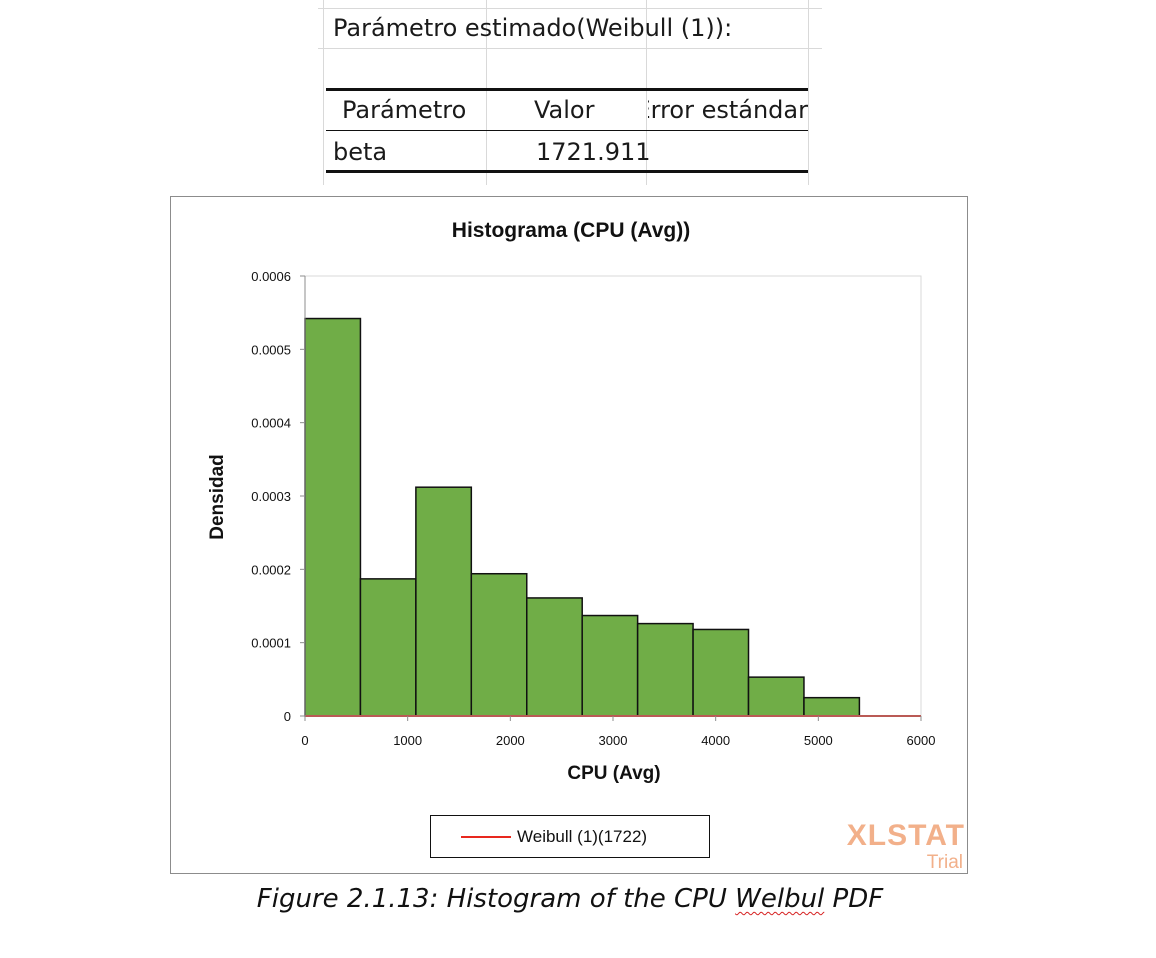 Image resolution: width=1156 pixels, height=958 pixels. What do you see at coordinates (217, 497) in the screenshot?
I see `y-axis-label: Densidad` at bounding box center [217, 497].